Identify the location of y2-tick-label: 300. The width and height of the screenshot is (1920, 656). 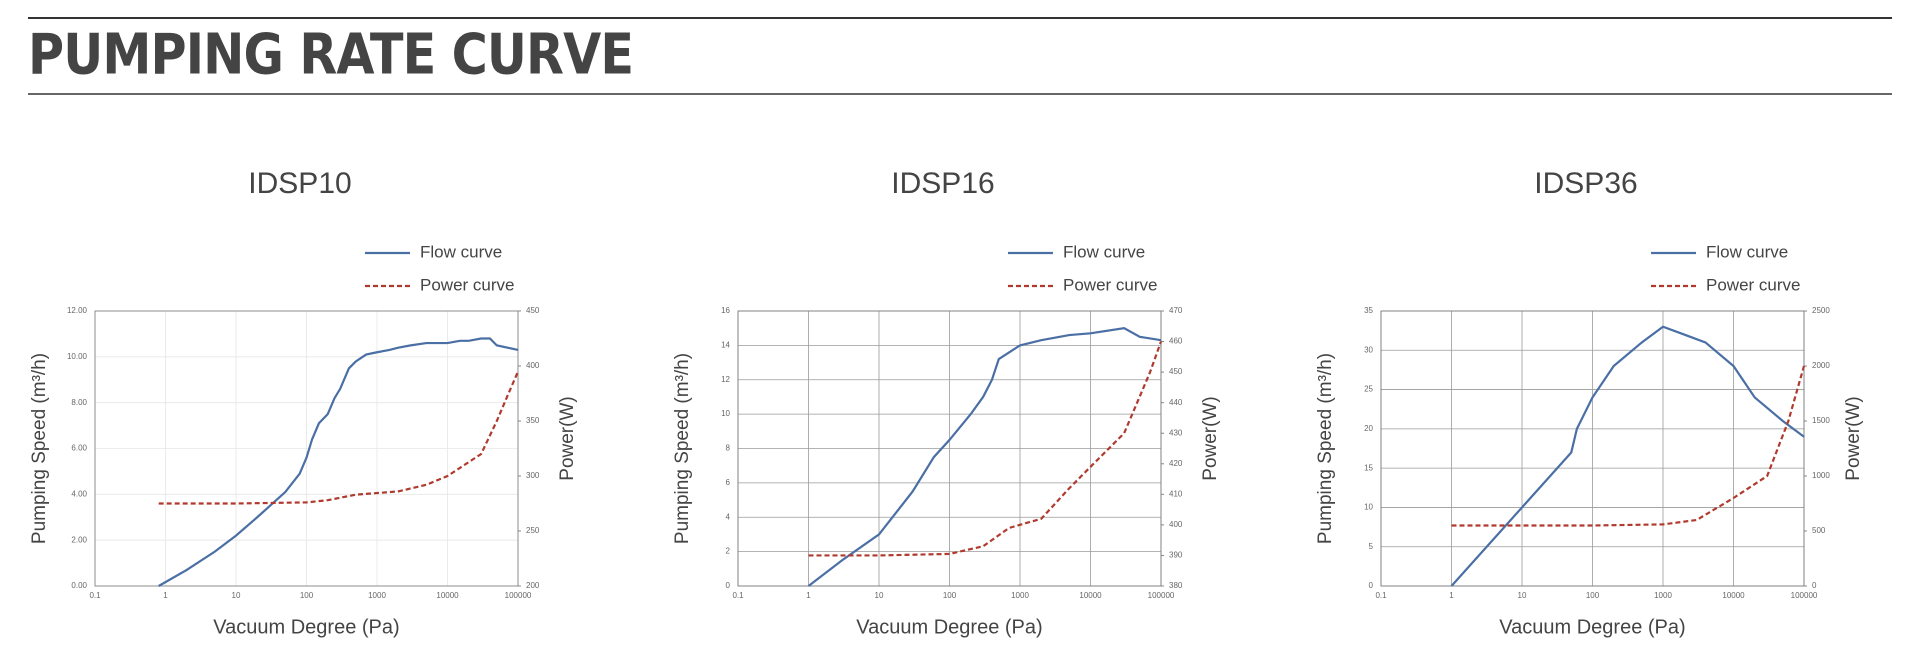
(533, 475).